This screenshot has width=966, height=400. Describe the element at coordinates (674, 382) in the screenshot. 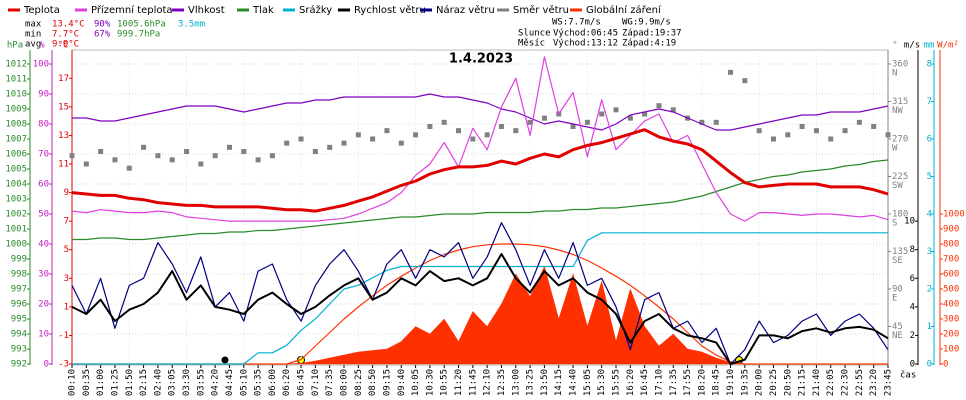

I see `x-tick-label: 17:35` at that location.